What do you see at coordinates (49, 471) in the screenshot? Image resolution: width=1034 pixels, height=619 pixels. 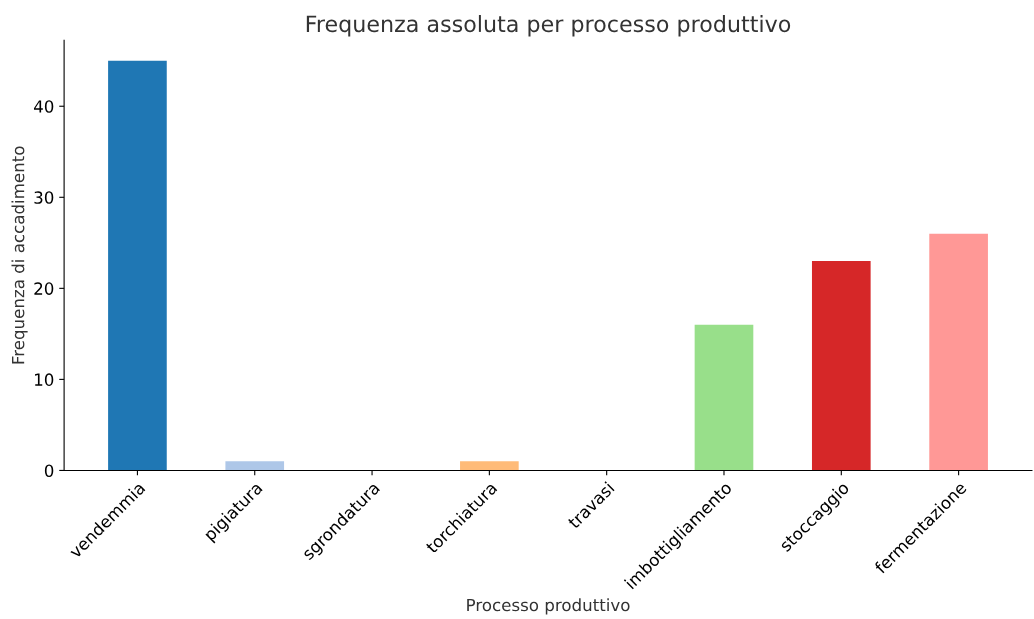 I see `y-tick-label: 0` at bounding box center [49, 471].